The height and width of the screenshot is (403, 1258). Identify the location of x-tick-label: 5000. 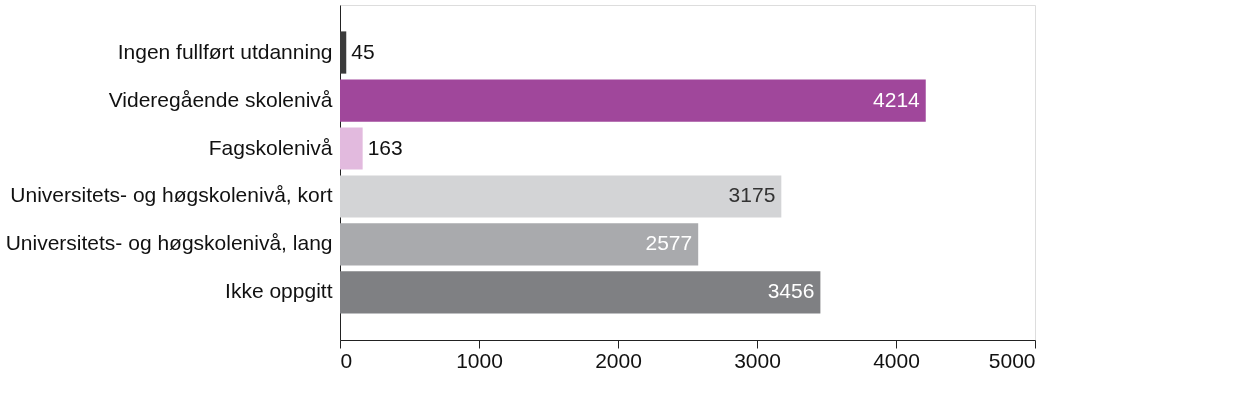
(1012, 360).